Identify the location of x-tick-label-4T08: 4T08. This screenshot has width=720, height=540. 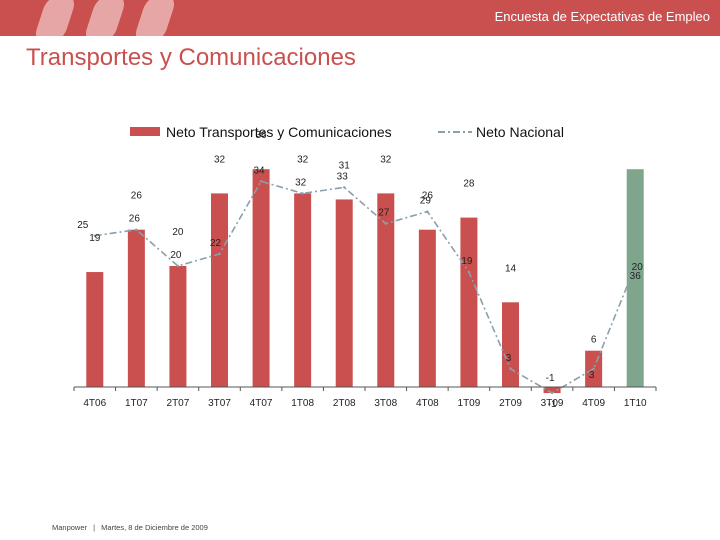
(427, 403).